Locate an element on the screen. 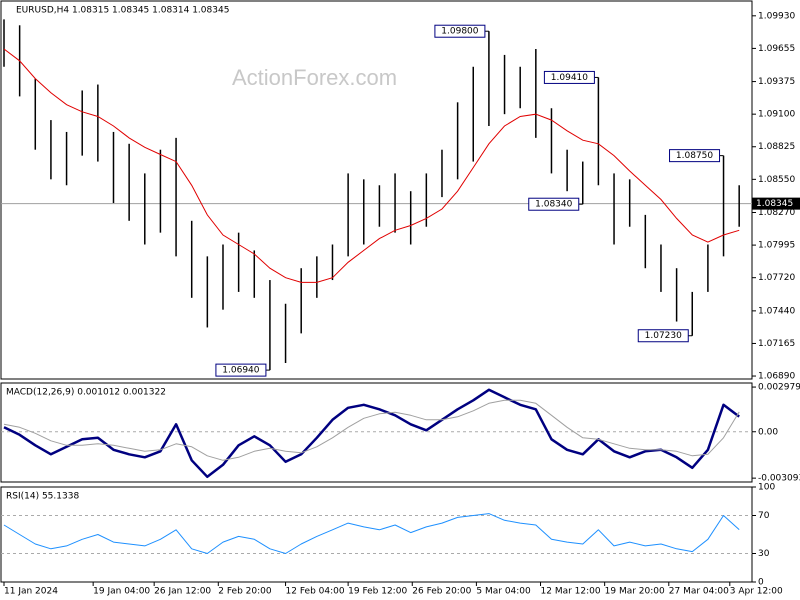 This screenshot has height=600, width=800. x-tick-label: 5 Mar 04:00 is located at coordinates (503, 592).